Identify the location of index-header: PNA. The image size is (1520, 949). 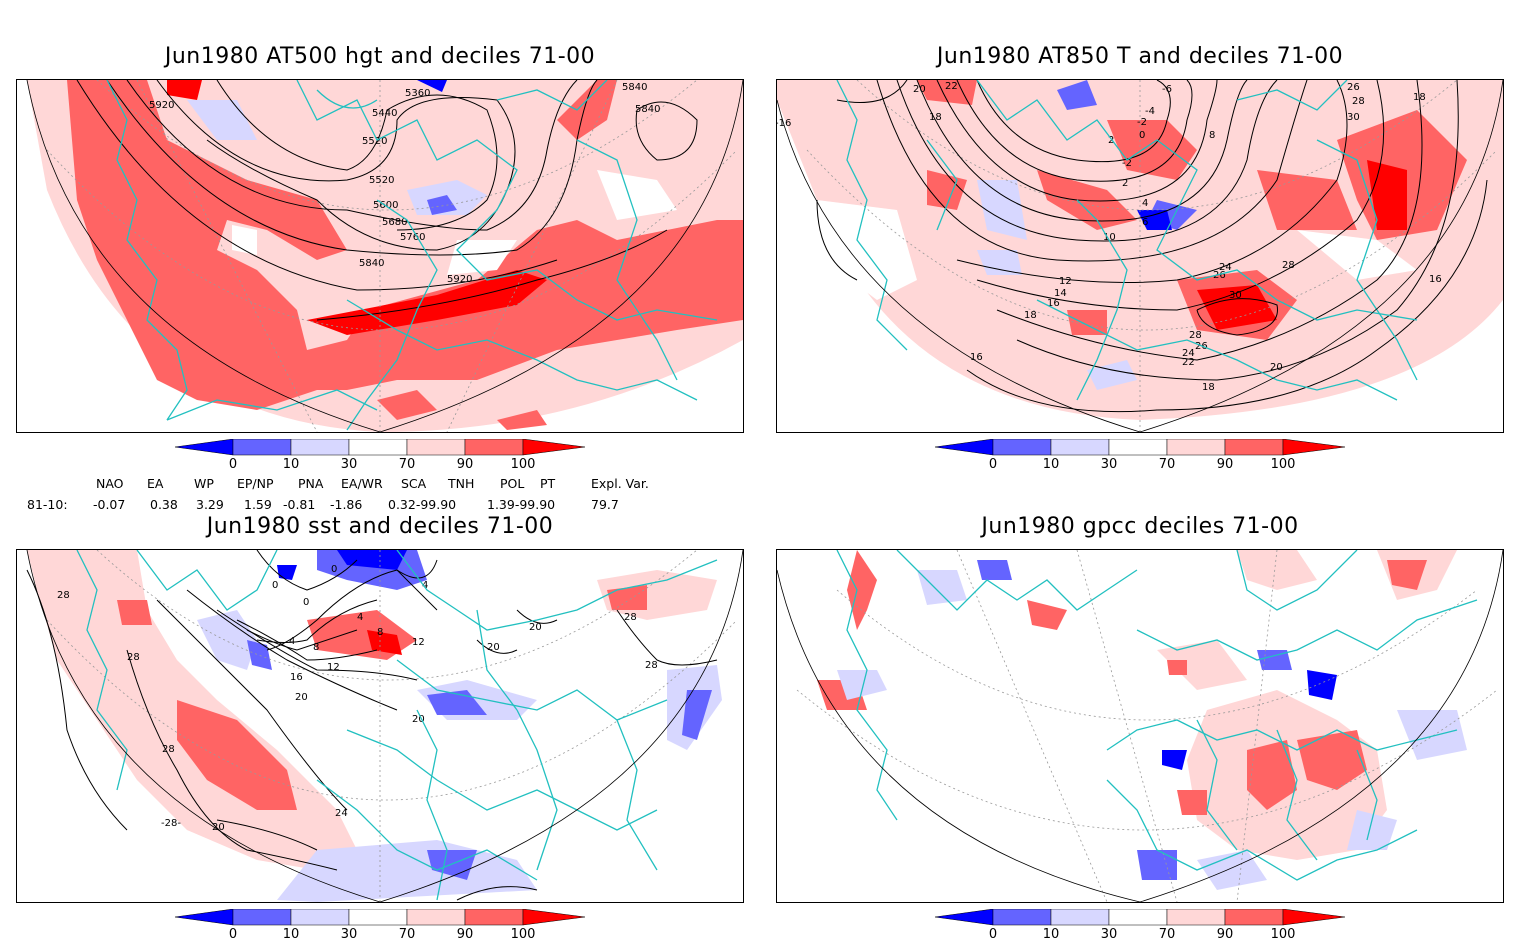
(311, 483).